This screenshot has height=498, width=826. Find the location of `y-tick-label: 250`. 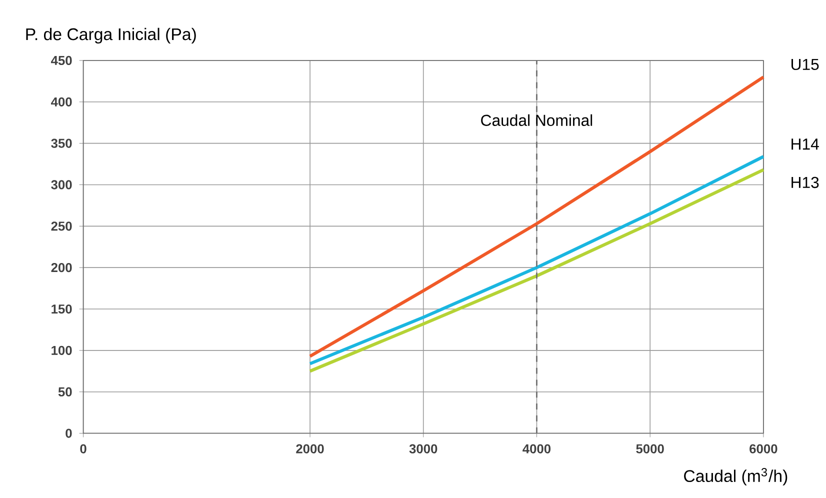

y-tick-label: 250 is located at coordinates (61, 226).